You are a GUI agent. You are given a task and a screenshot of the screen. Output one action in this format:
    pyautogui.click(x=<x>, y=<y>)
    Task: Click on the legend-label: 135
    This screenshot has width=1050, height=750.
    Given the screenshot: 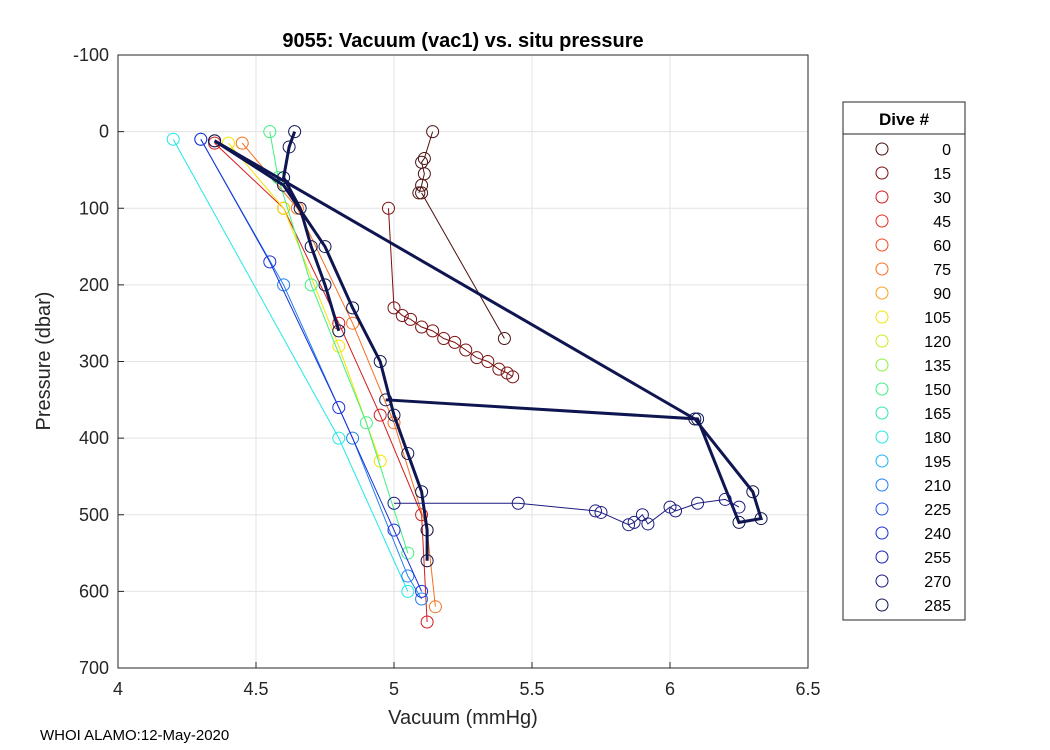 What is the action you would take?
    pyautogui.click(x=937, y=366)
    